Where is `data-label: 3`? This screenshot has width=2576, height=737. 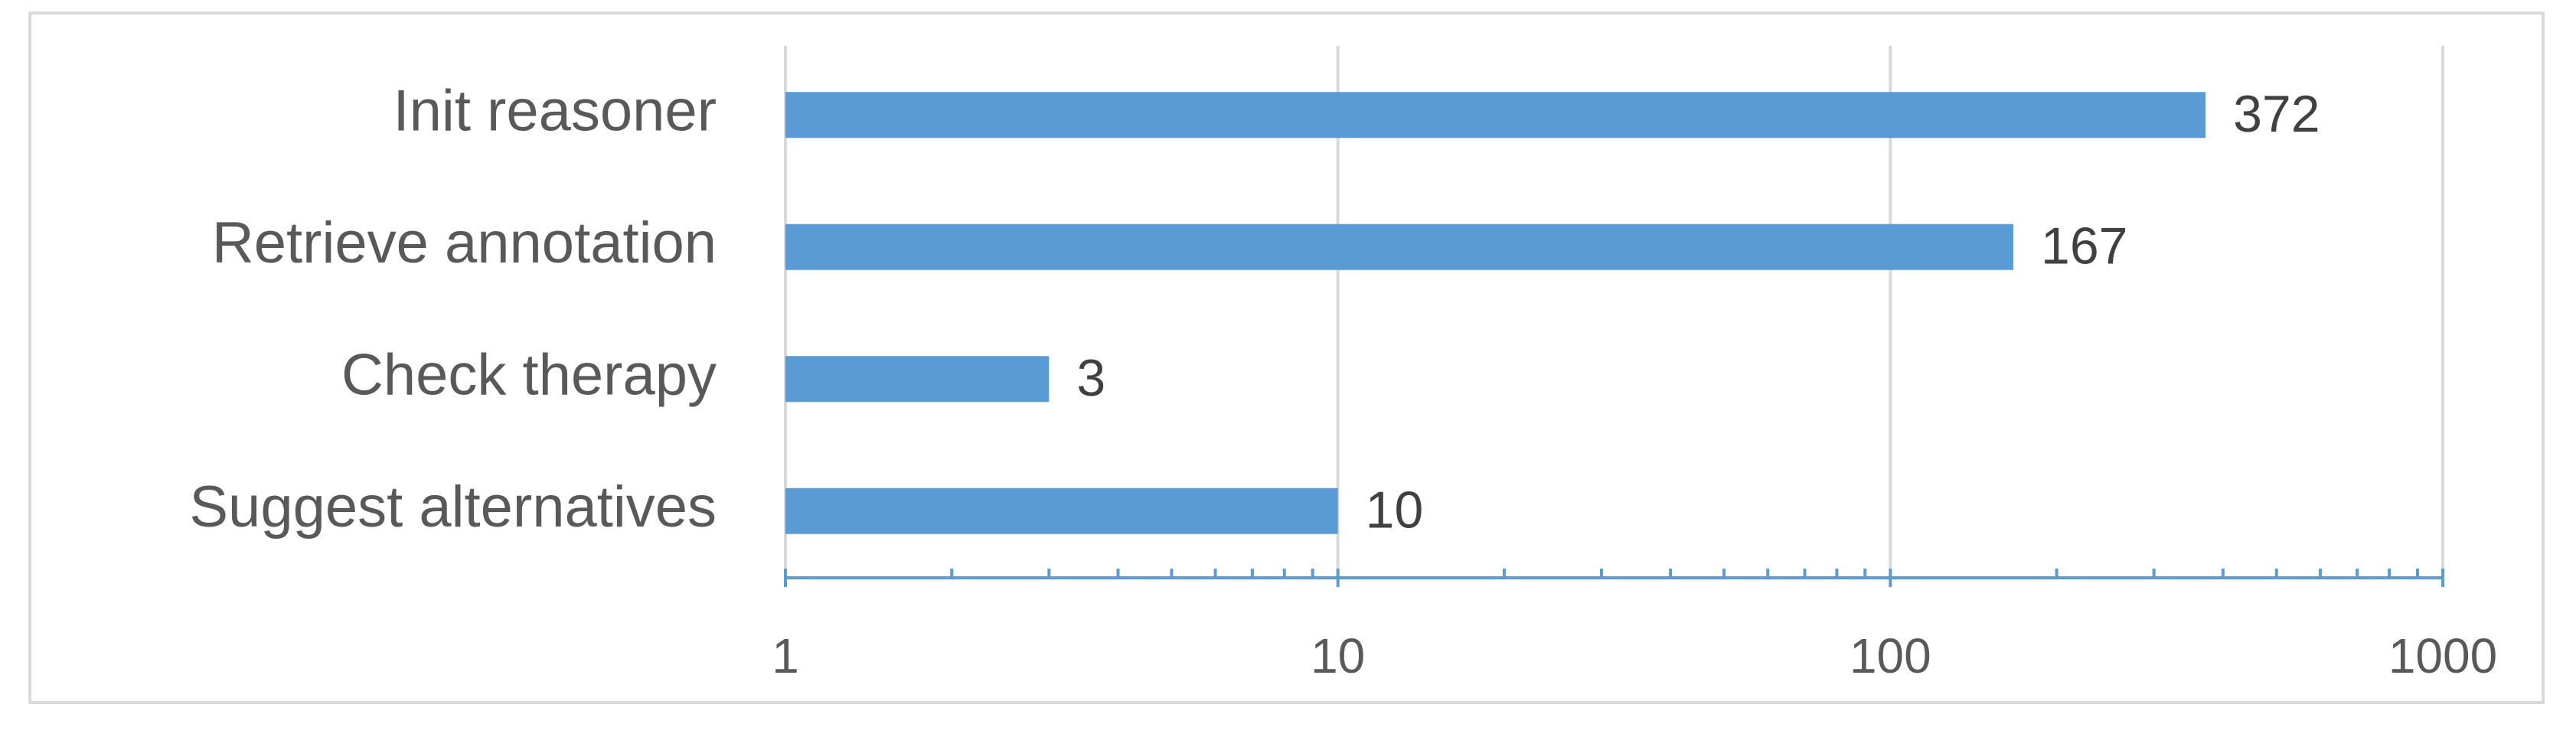 data-label: 3 is located at coordinates (1090, 378).